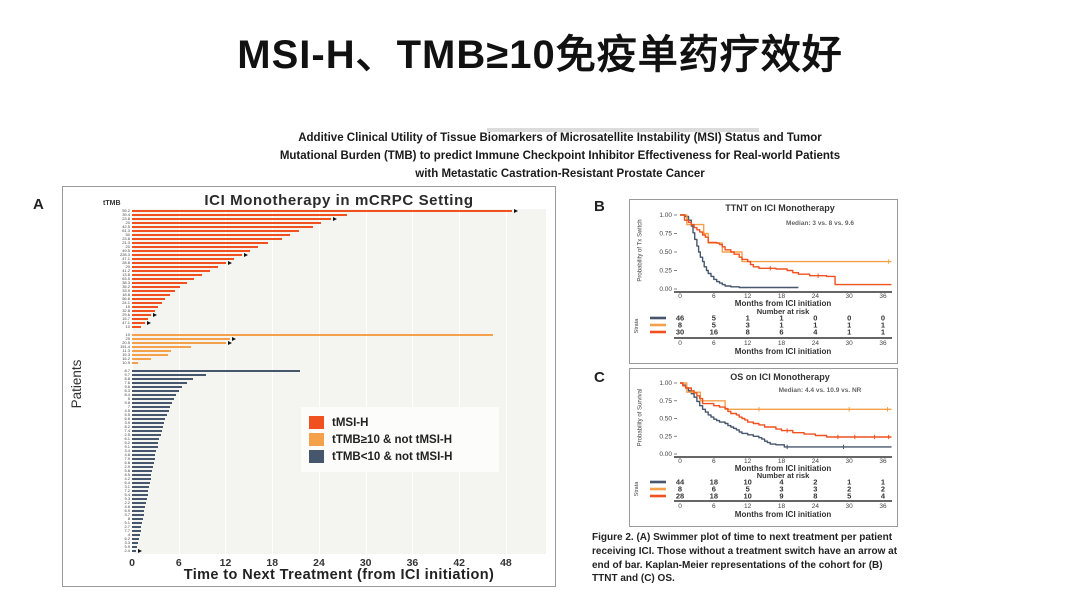 The image size is (1080, 608). Describe the element at coordinates (127, 494) in the screenshot. I see `tmb-value-label: 5.4` at that location.